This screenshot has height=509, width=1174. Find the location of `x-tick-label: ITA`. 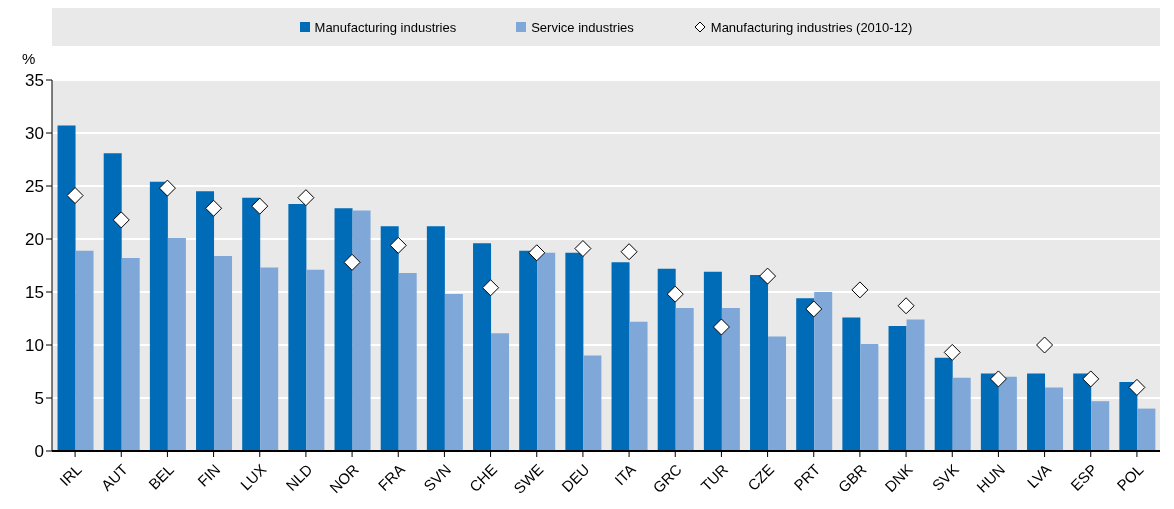

x-tick-label: ITA is located at coordinates (624, 474).